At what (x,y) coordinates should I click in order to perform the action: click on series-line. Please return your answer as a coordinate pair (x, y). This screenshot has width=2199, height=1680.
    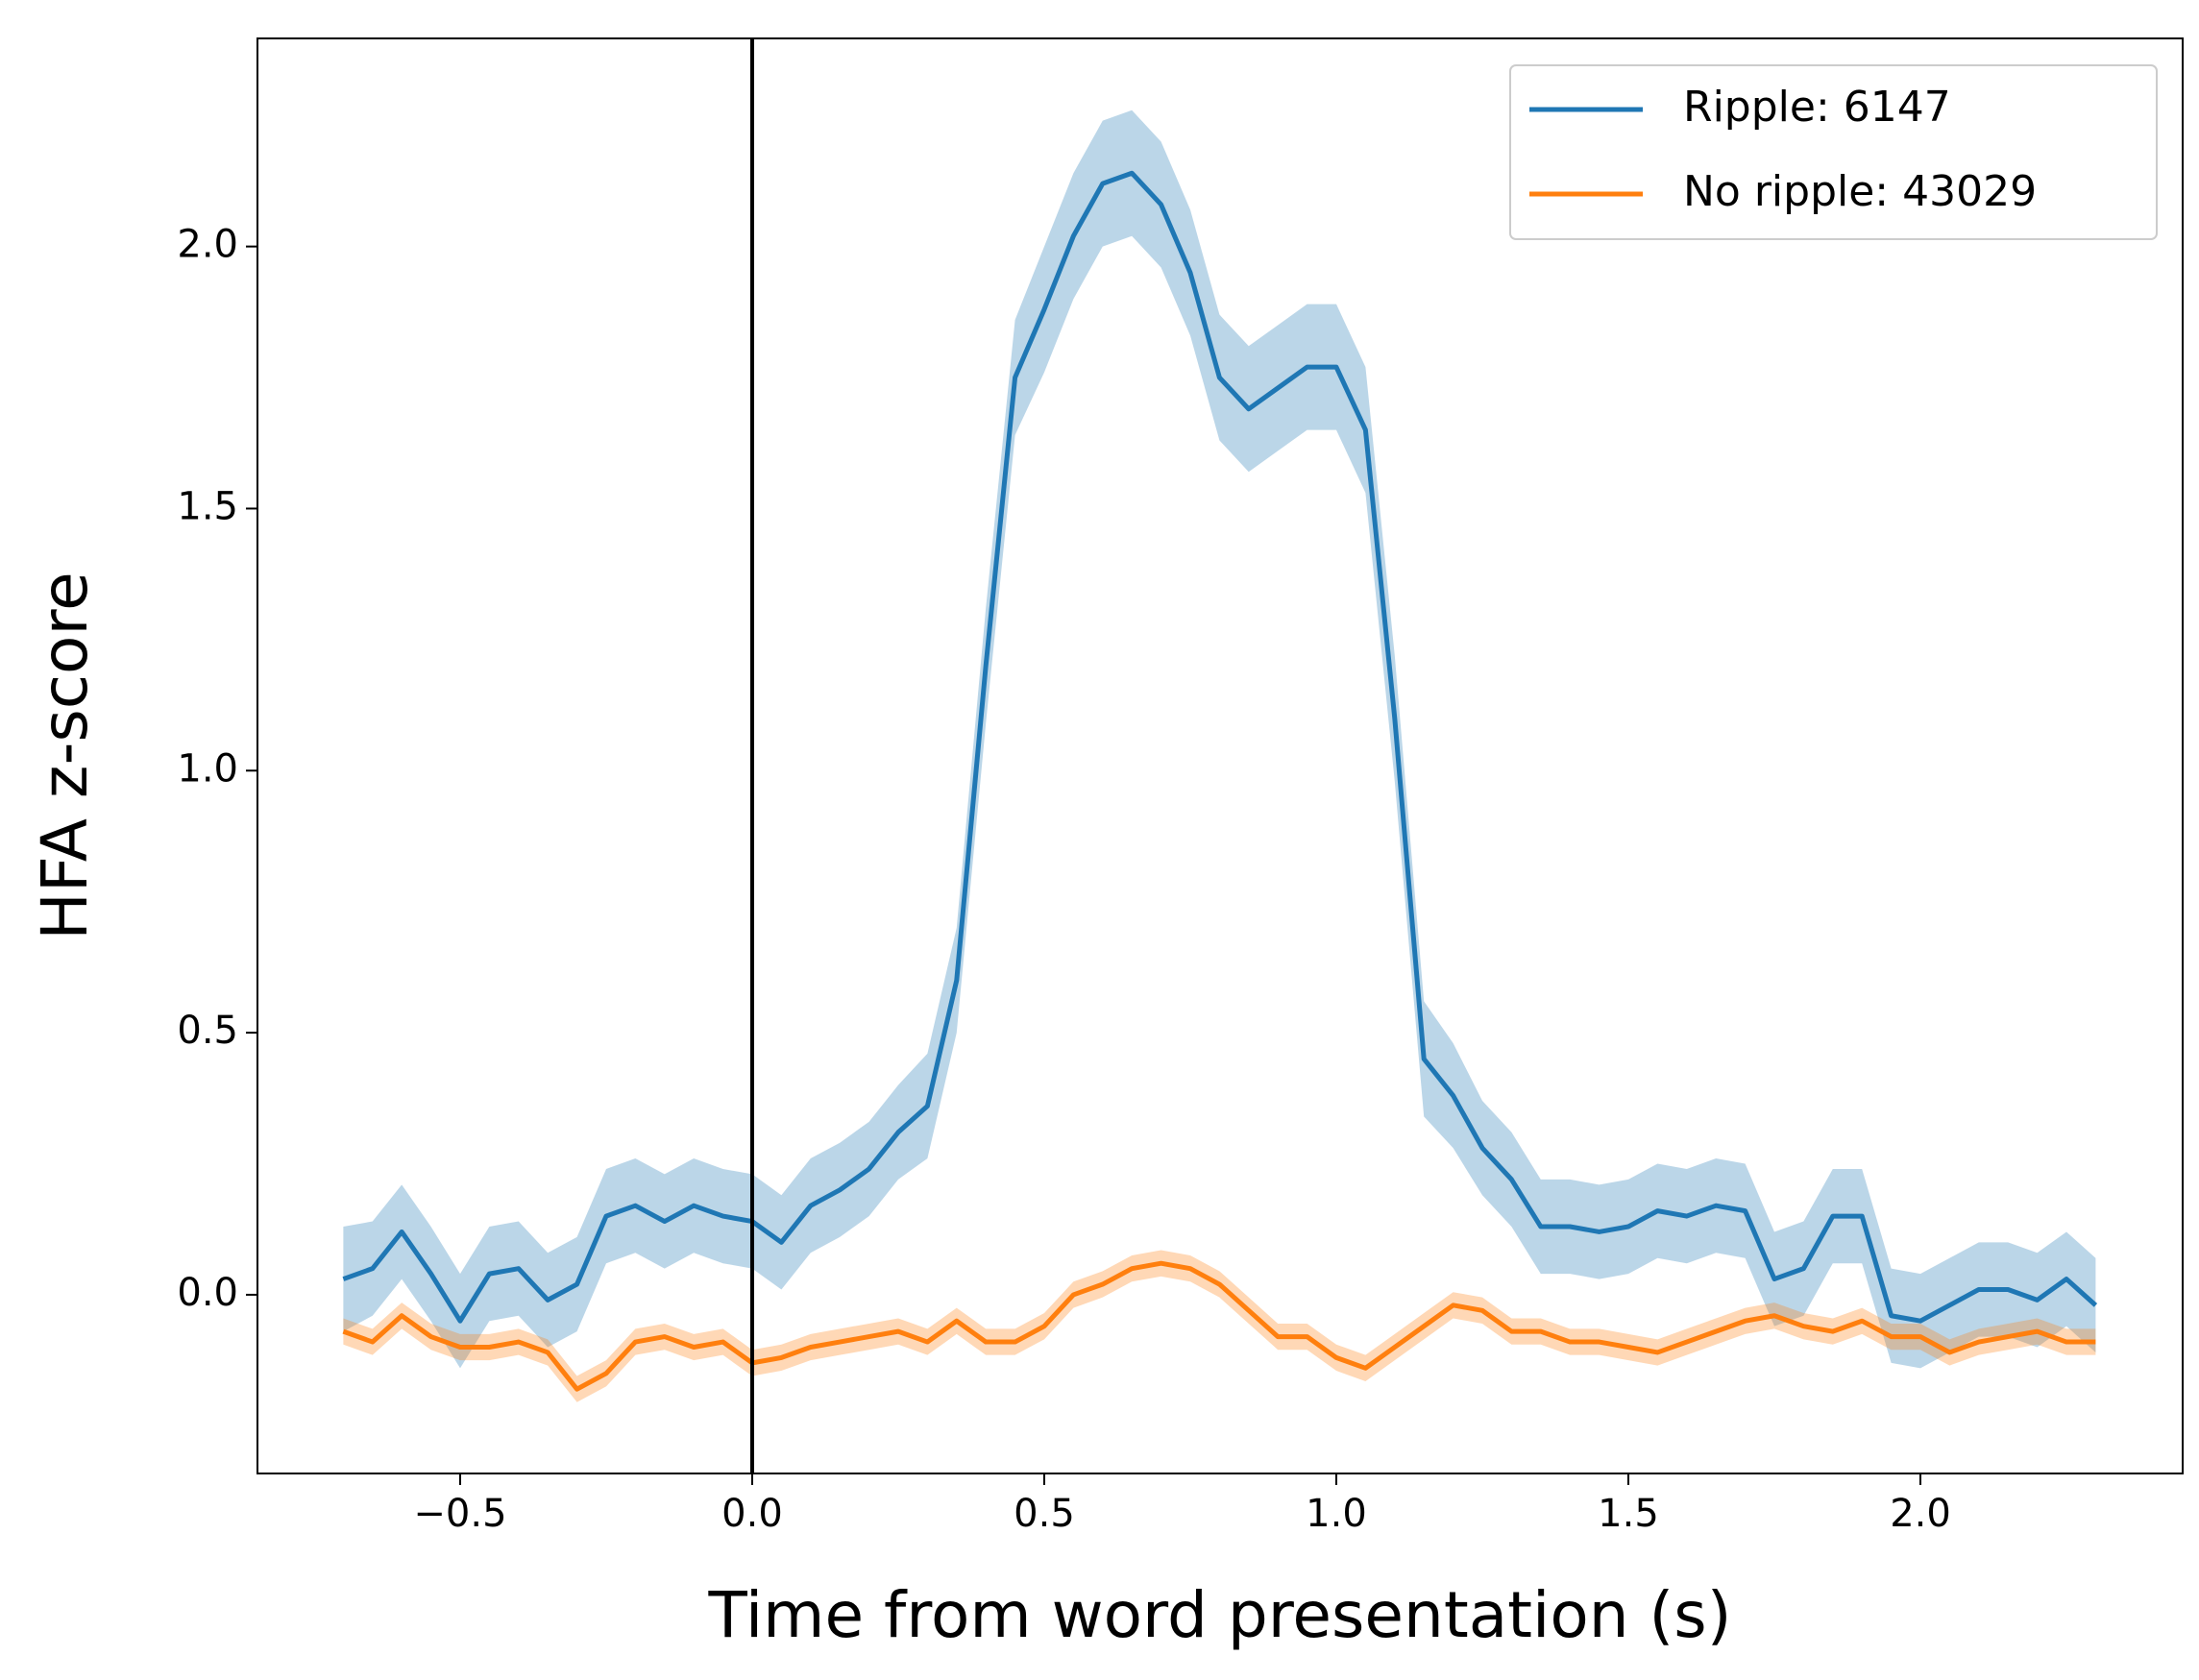
    Looking at the image, I should click on (1219, 1326).